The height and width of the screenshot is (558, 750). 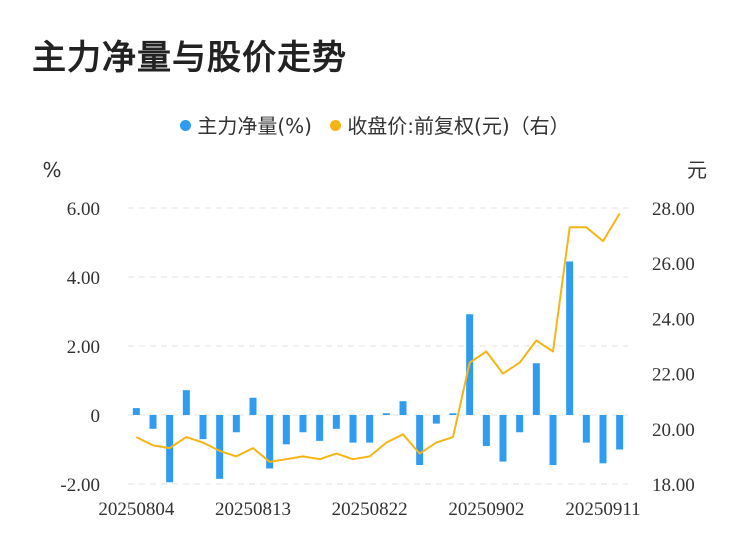 I want to click on x-tick-label: 20250911, so click(x=602, y=509).